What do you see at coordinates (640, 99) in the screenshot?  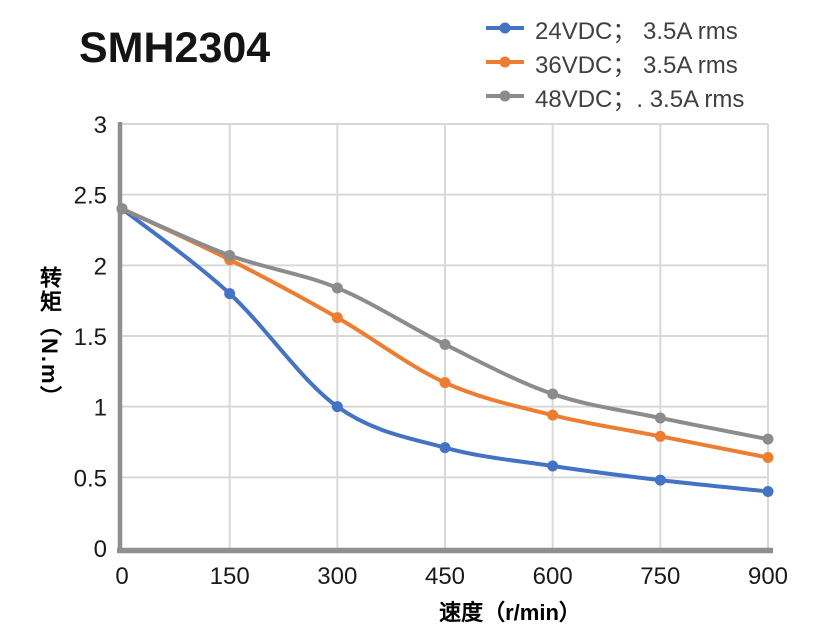 I see `legend-label: 48VDC；. 3.5A rms` at bounding box center [640, 99].